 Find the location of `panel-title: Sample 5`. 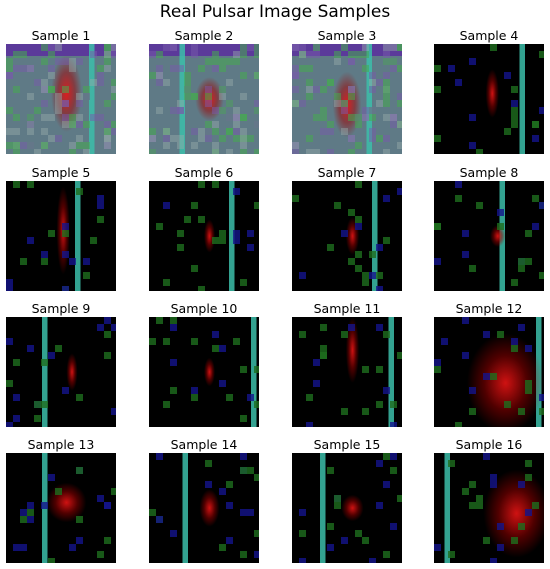

panel-title: Sample 5 is located at coordinates (61, 172).